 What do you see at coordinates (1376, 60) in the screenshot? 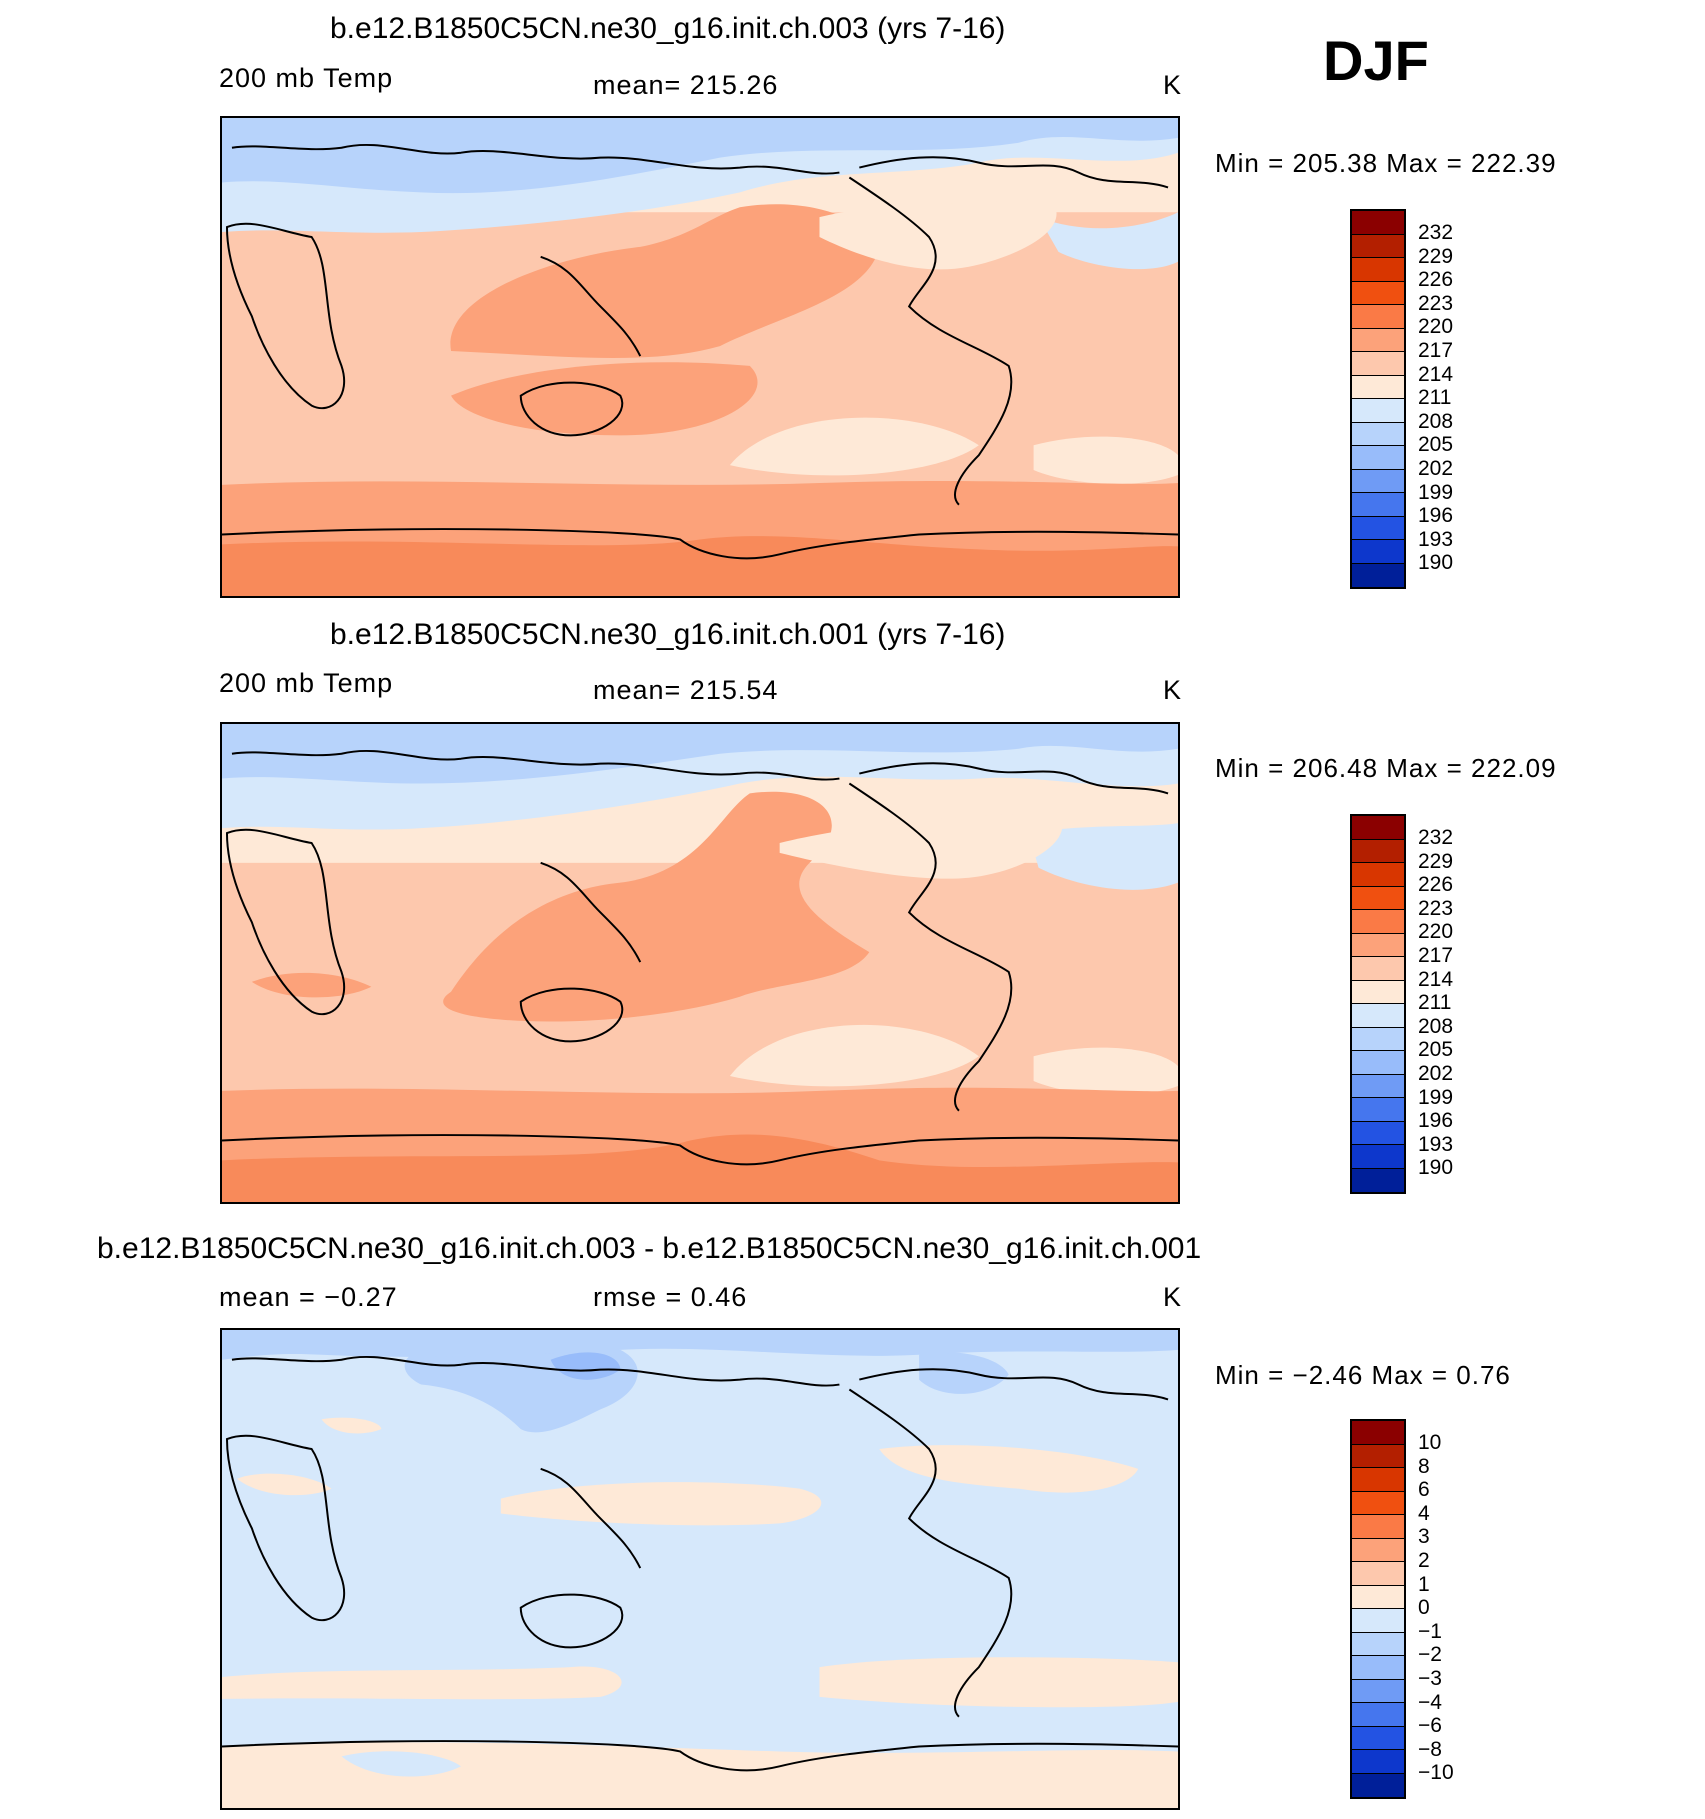
I see `season-label: DJF` at bounding box center [1376, 60].